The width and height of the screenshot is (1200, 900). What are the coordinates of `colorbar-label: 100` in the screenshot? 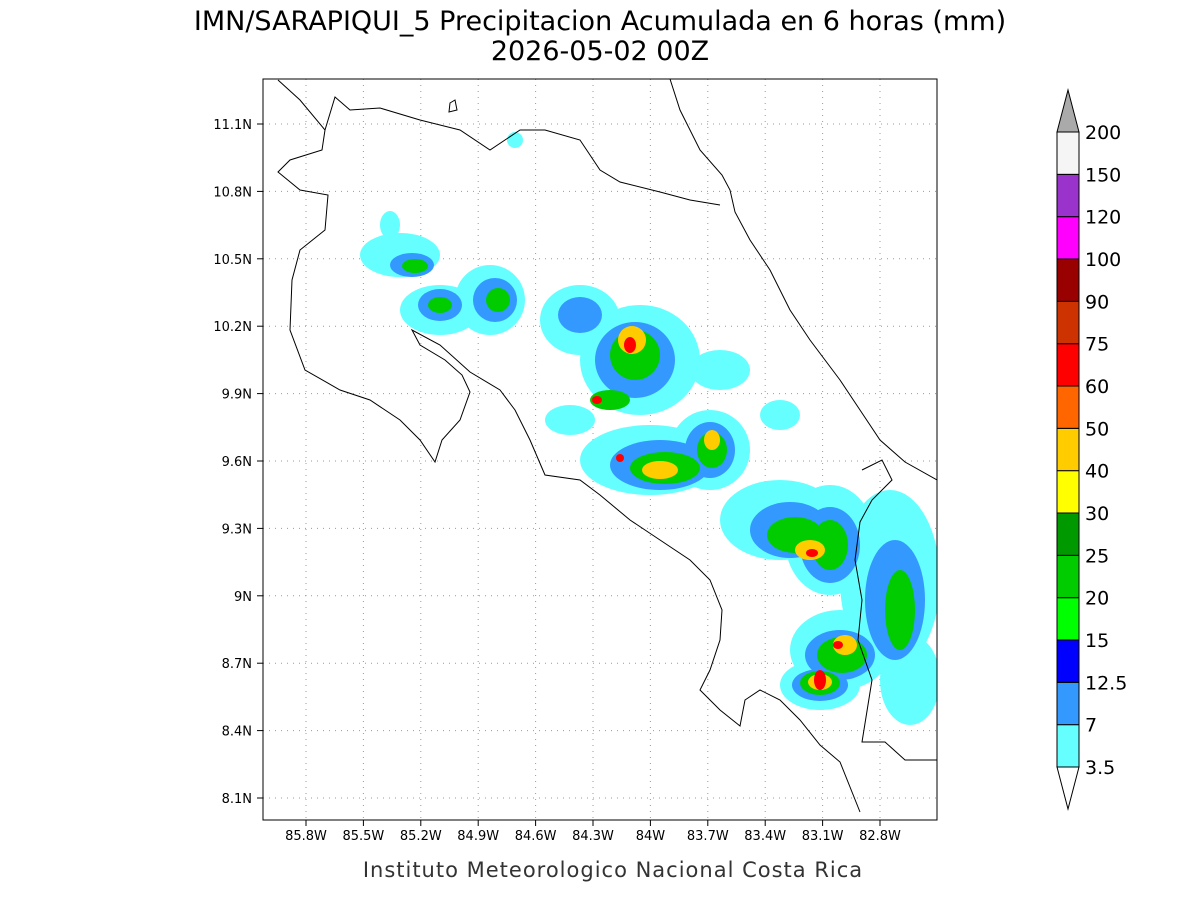 It's located at (1103, 260).